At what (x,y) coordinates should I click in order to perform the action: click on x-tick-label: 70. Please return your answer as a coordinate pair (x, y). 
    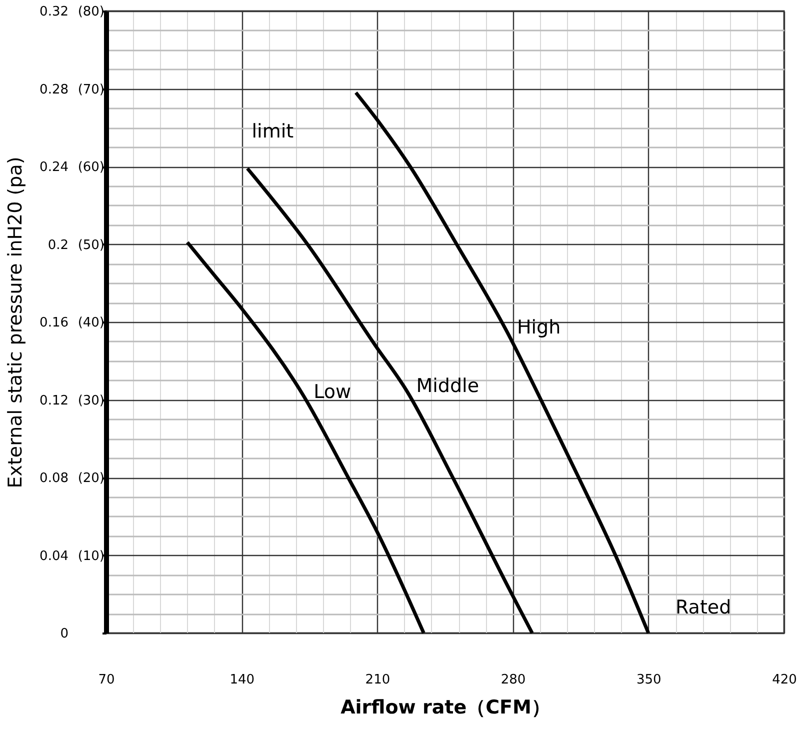
    Looking at the image, I should click on (106, 680).